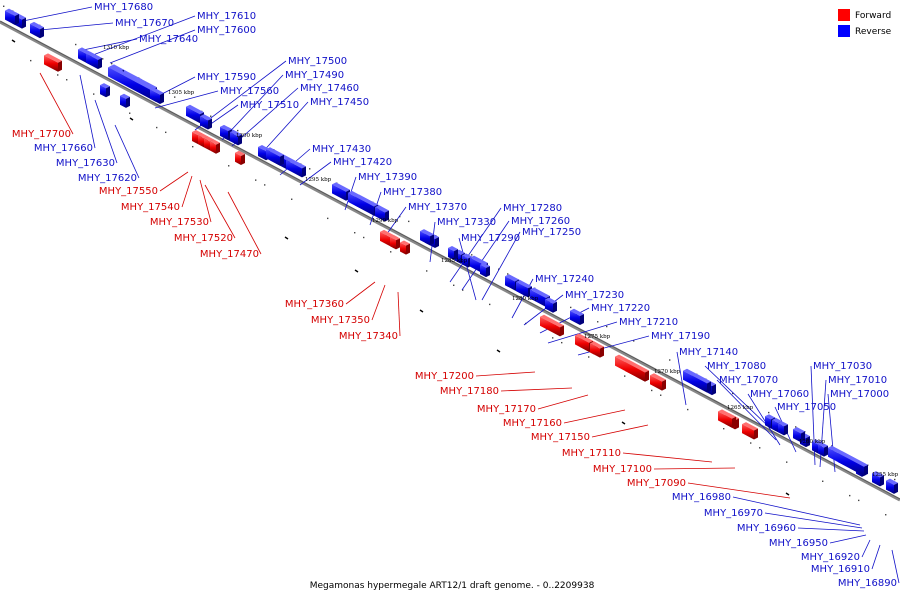 The image size is (900, 600). What do you see at coordinates (540, 221) in the screenshot?
I see `gene-label-mhy-17260: MHY_17260` at bounding box center [540, 221].